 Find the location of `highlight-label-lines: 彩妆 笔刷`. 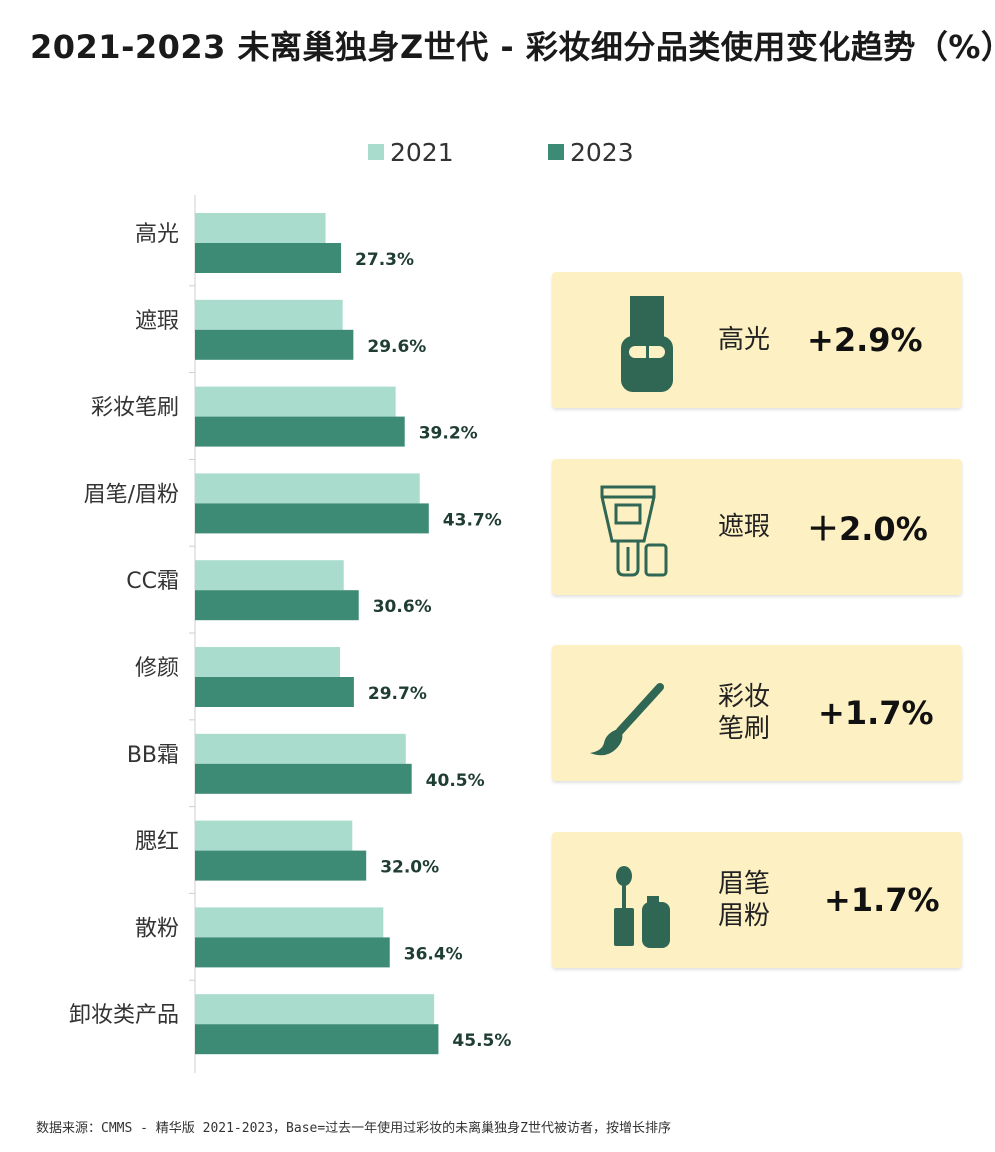

highlight-label-lines: 彩妆 笔刷 is located at coordinates (744, 713).